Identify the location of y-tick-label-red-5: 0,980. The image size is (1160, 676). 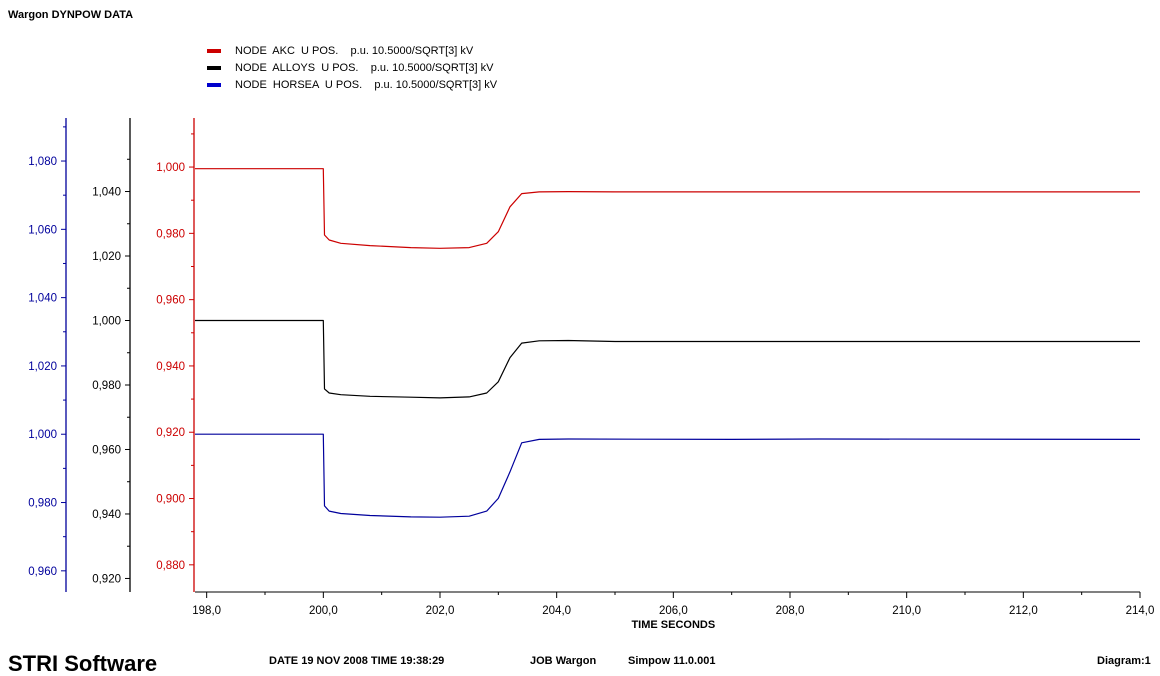
(170, 234).